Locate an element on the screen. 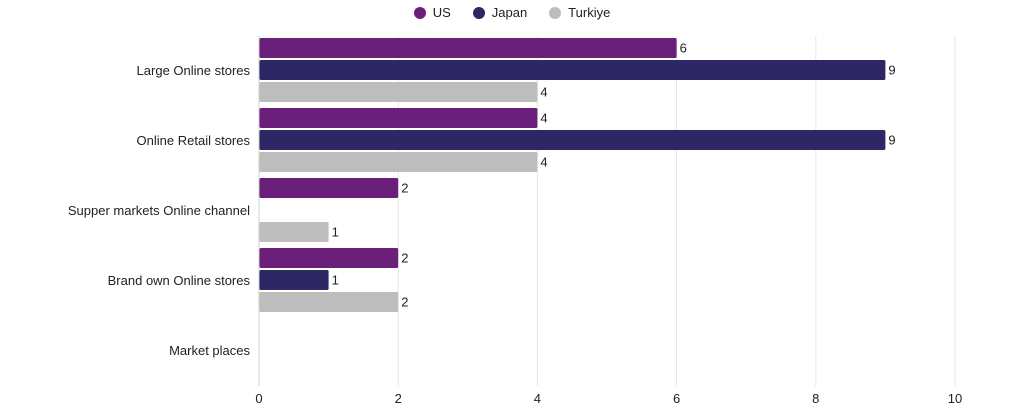 This screenshot has width=1024, height=416. legend-item-turkiye: Turkiye is located at coordinates (579, 12).